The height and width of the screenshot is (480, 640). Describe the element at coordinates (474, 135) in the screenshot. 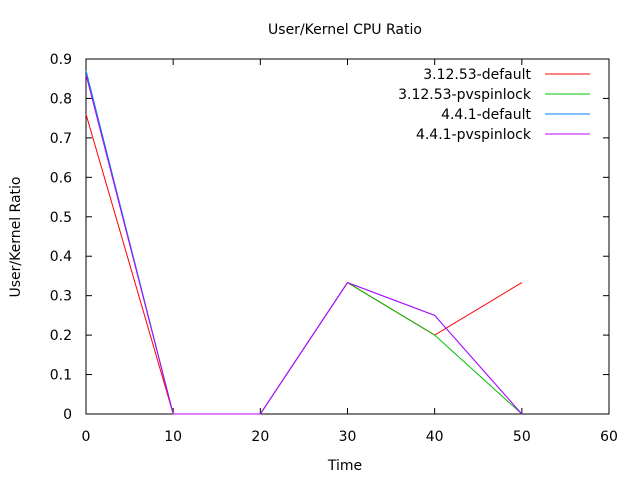

I see `legend-label: 4.4.1-pvspinlock` at that location.